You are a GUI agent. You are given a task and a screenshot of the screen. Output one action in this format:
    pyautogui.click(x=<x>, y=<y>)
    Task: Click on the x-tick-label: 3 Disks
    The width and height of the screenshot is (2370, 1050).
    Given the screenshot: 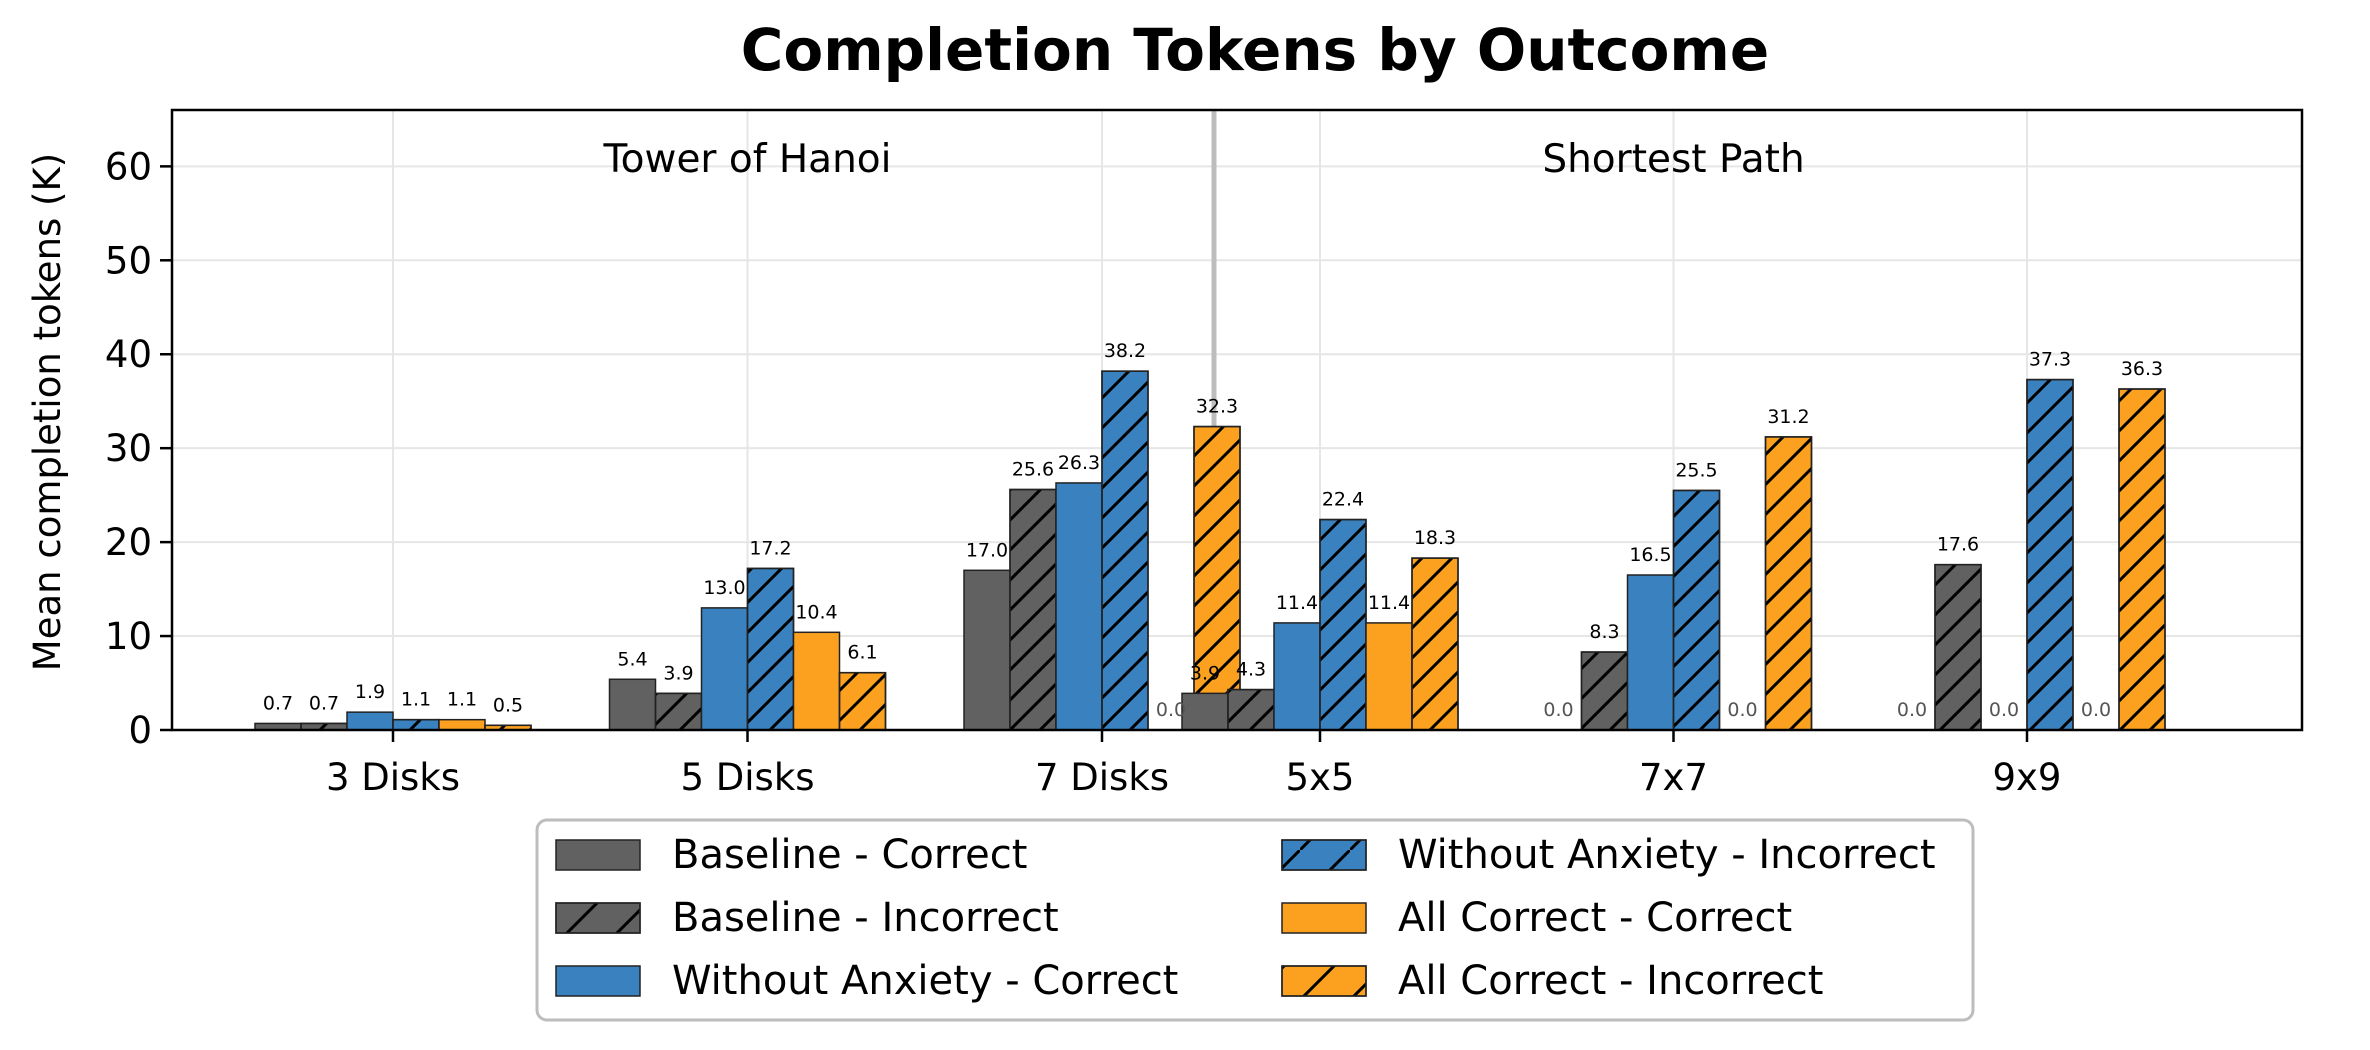 What is the action you would take?
    pyautogui.click(x=393, y=777)
    